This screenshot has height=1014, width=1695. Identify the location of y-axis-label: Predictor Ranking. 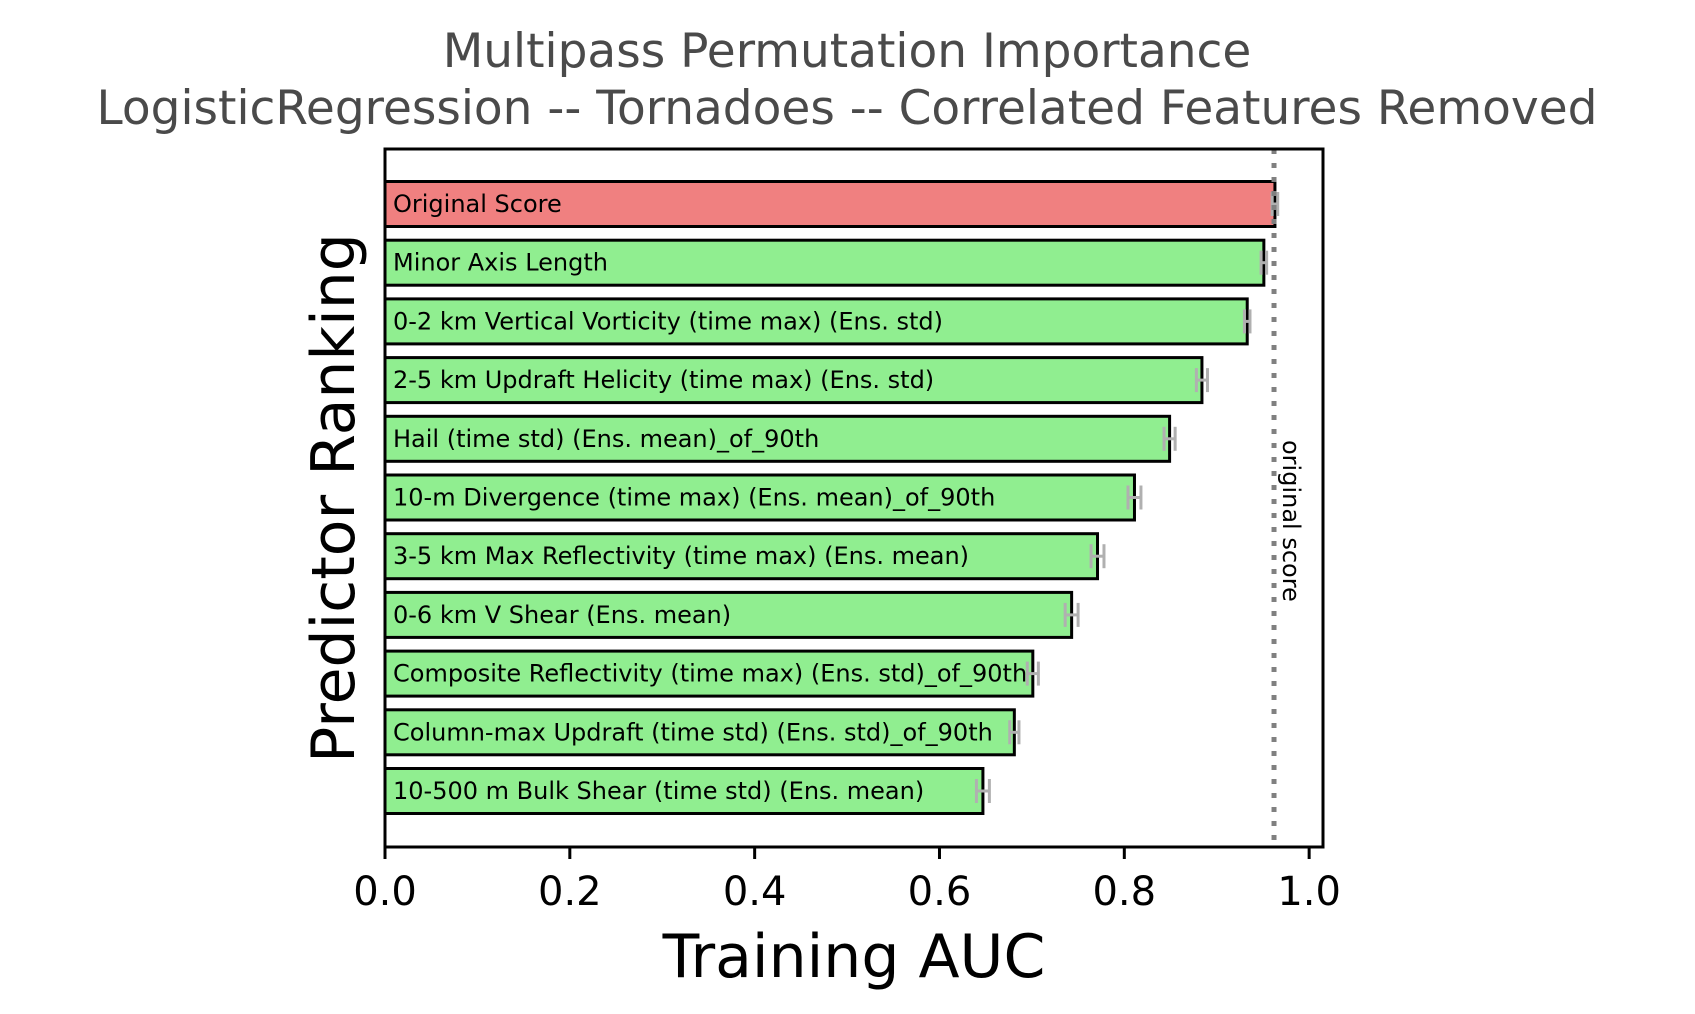
(334, 498).